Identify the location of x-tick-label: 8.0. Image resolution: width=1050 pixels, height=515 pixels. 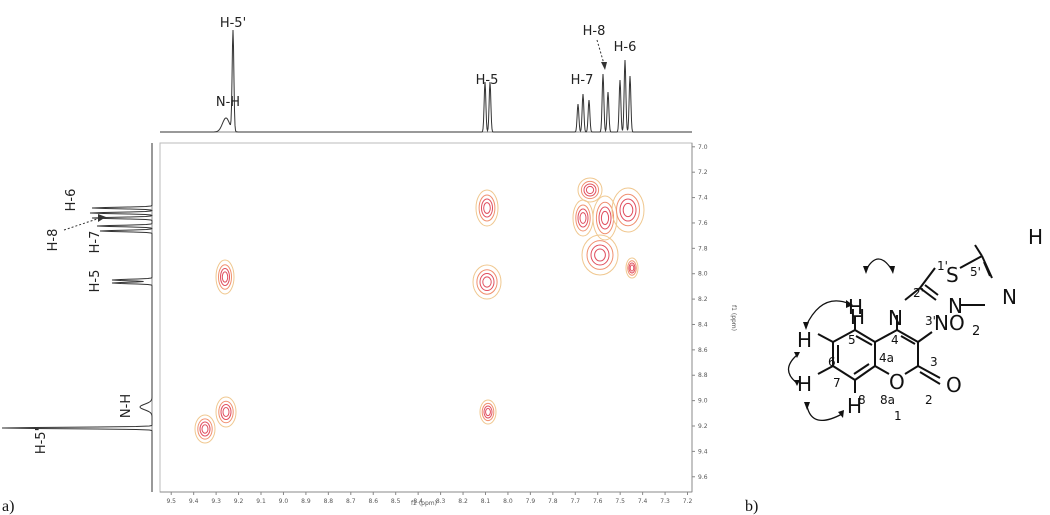
(508, 501).